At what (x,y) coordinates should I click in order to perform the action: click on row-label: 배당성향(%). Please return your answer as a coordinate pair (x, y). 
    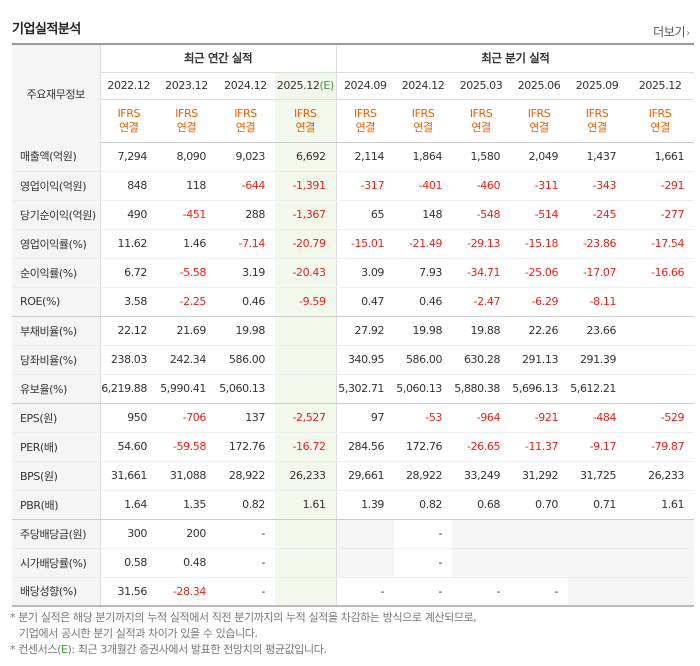
    Looking at the image, I should click on (56, 592).